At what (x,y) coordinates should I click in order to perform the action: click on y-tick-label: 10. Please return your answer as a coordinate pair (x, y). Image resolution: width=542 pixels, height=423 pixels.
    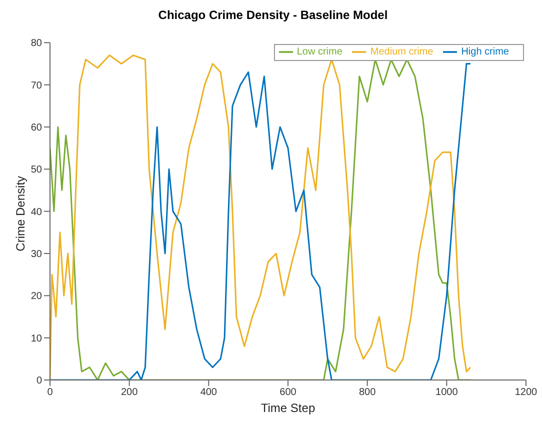
    Looking at the image, I should click on (36, 338).